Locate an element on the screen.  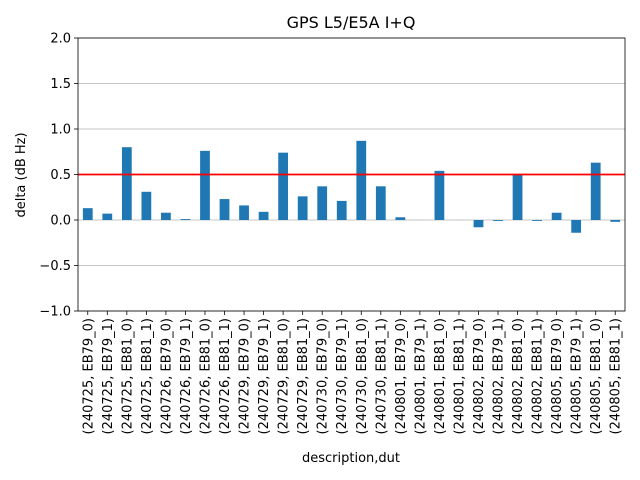
x-tick-label: (240726, EB79_1) is located at coordinates (186, 376).